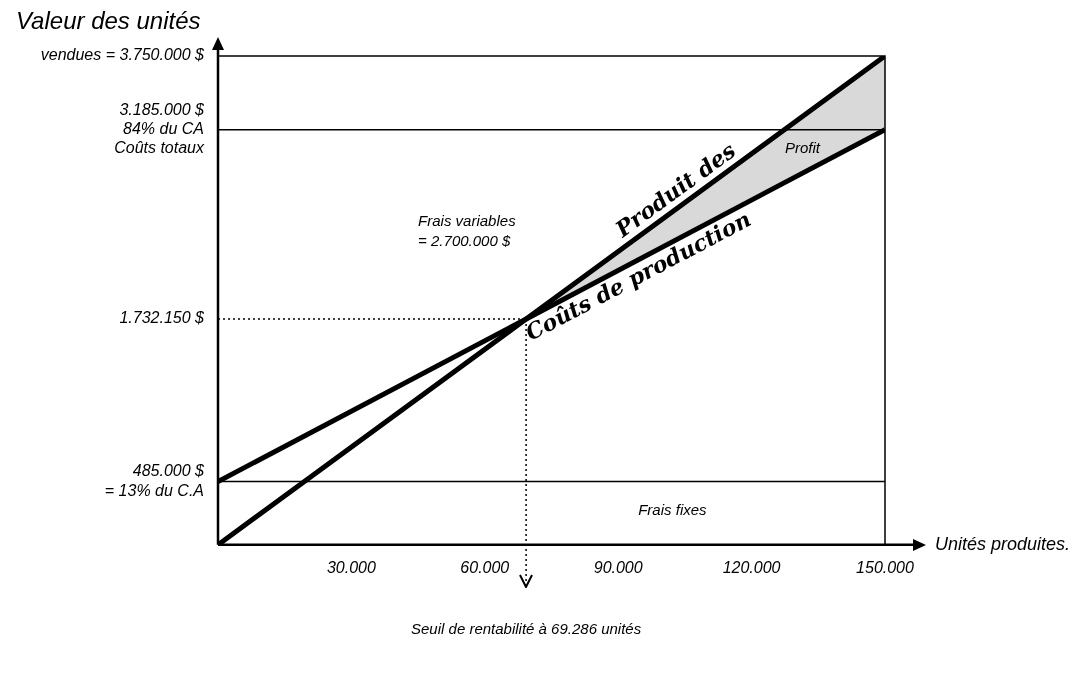 The image size is (1083, 695). Describe the element at coordinates (802, 148) in the screenshot. I see `annotation: Profit` at that location.